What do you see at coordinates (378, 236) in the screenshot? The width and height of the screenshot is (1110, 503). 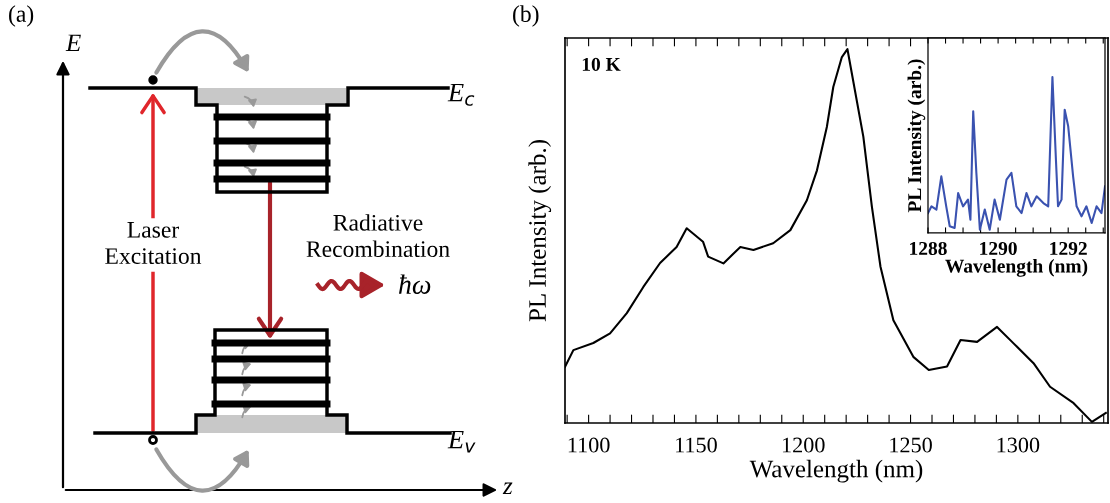 I see `text: Radiative Recombination` at bounding box center [378, 236].